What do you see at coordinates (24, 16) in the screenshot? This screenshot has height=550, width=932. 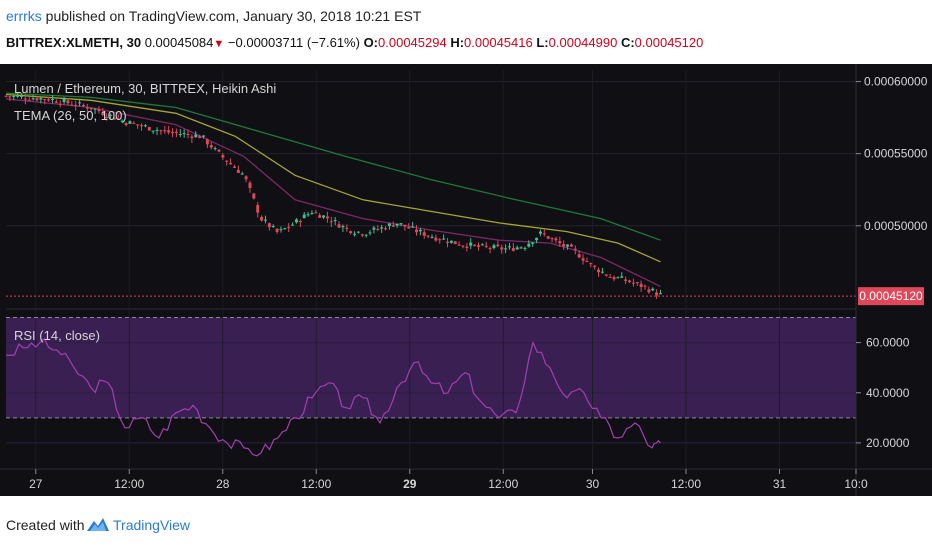 I see `author-link: errrks` at bounding box center [24, 16].